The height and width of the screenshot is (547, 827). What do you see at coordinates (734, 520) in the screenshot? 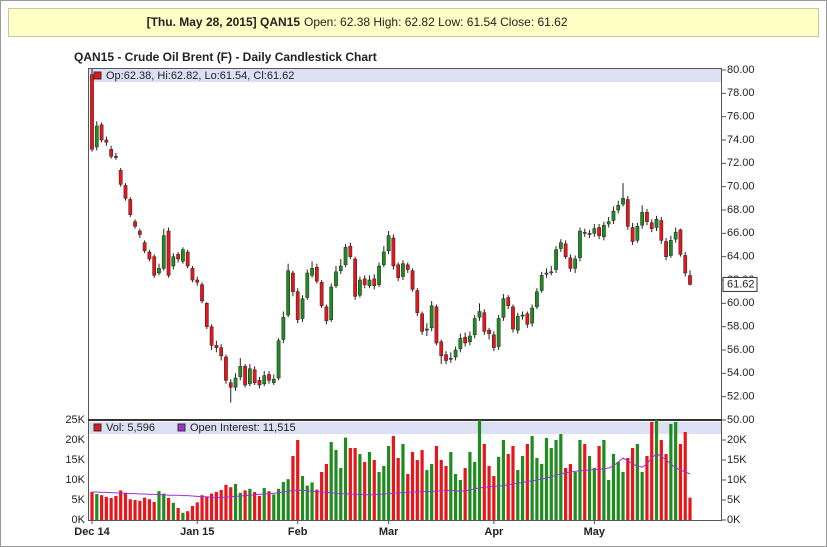
I see `y2-tick-label-right: 0K` at bounding box center [734, 520].